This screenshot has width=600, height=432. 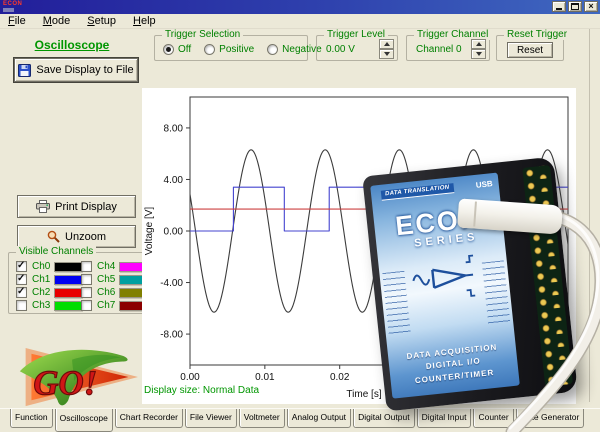 I want to click on print-display-button: Print Display, so click(x=76, y=206).